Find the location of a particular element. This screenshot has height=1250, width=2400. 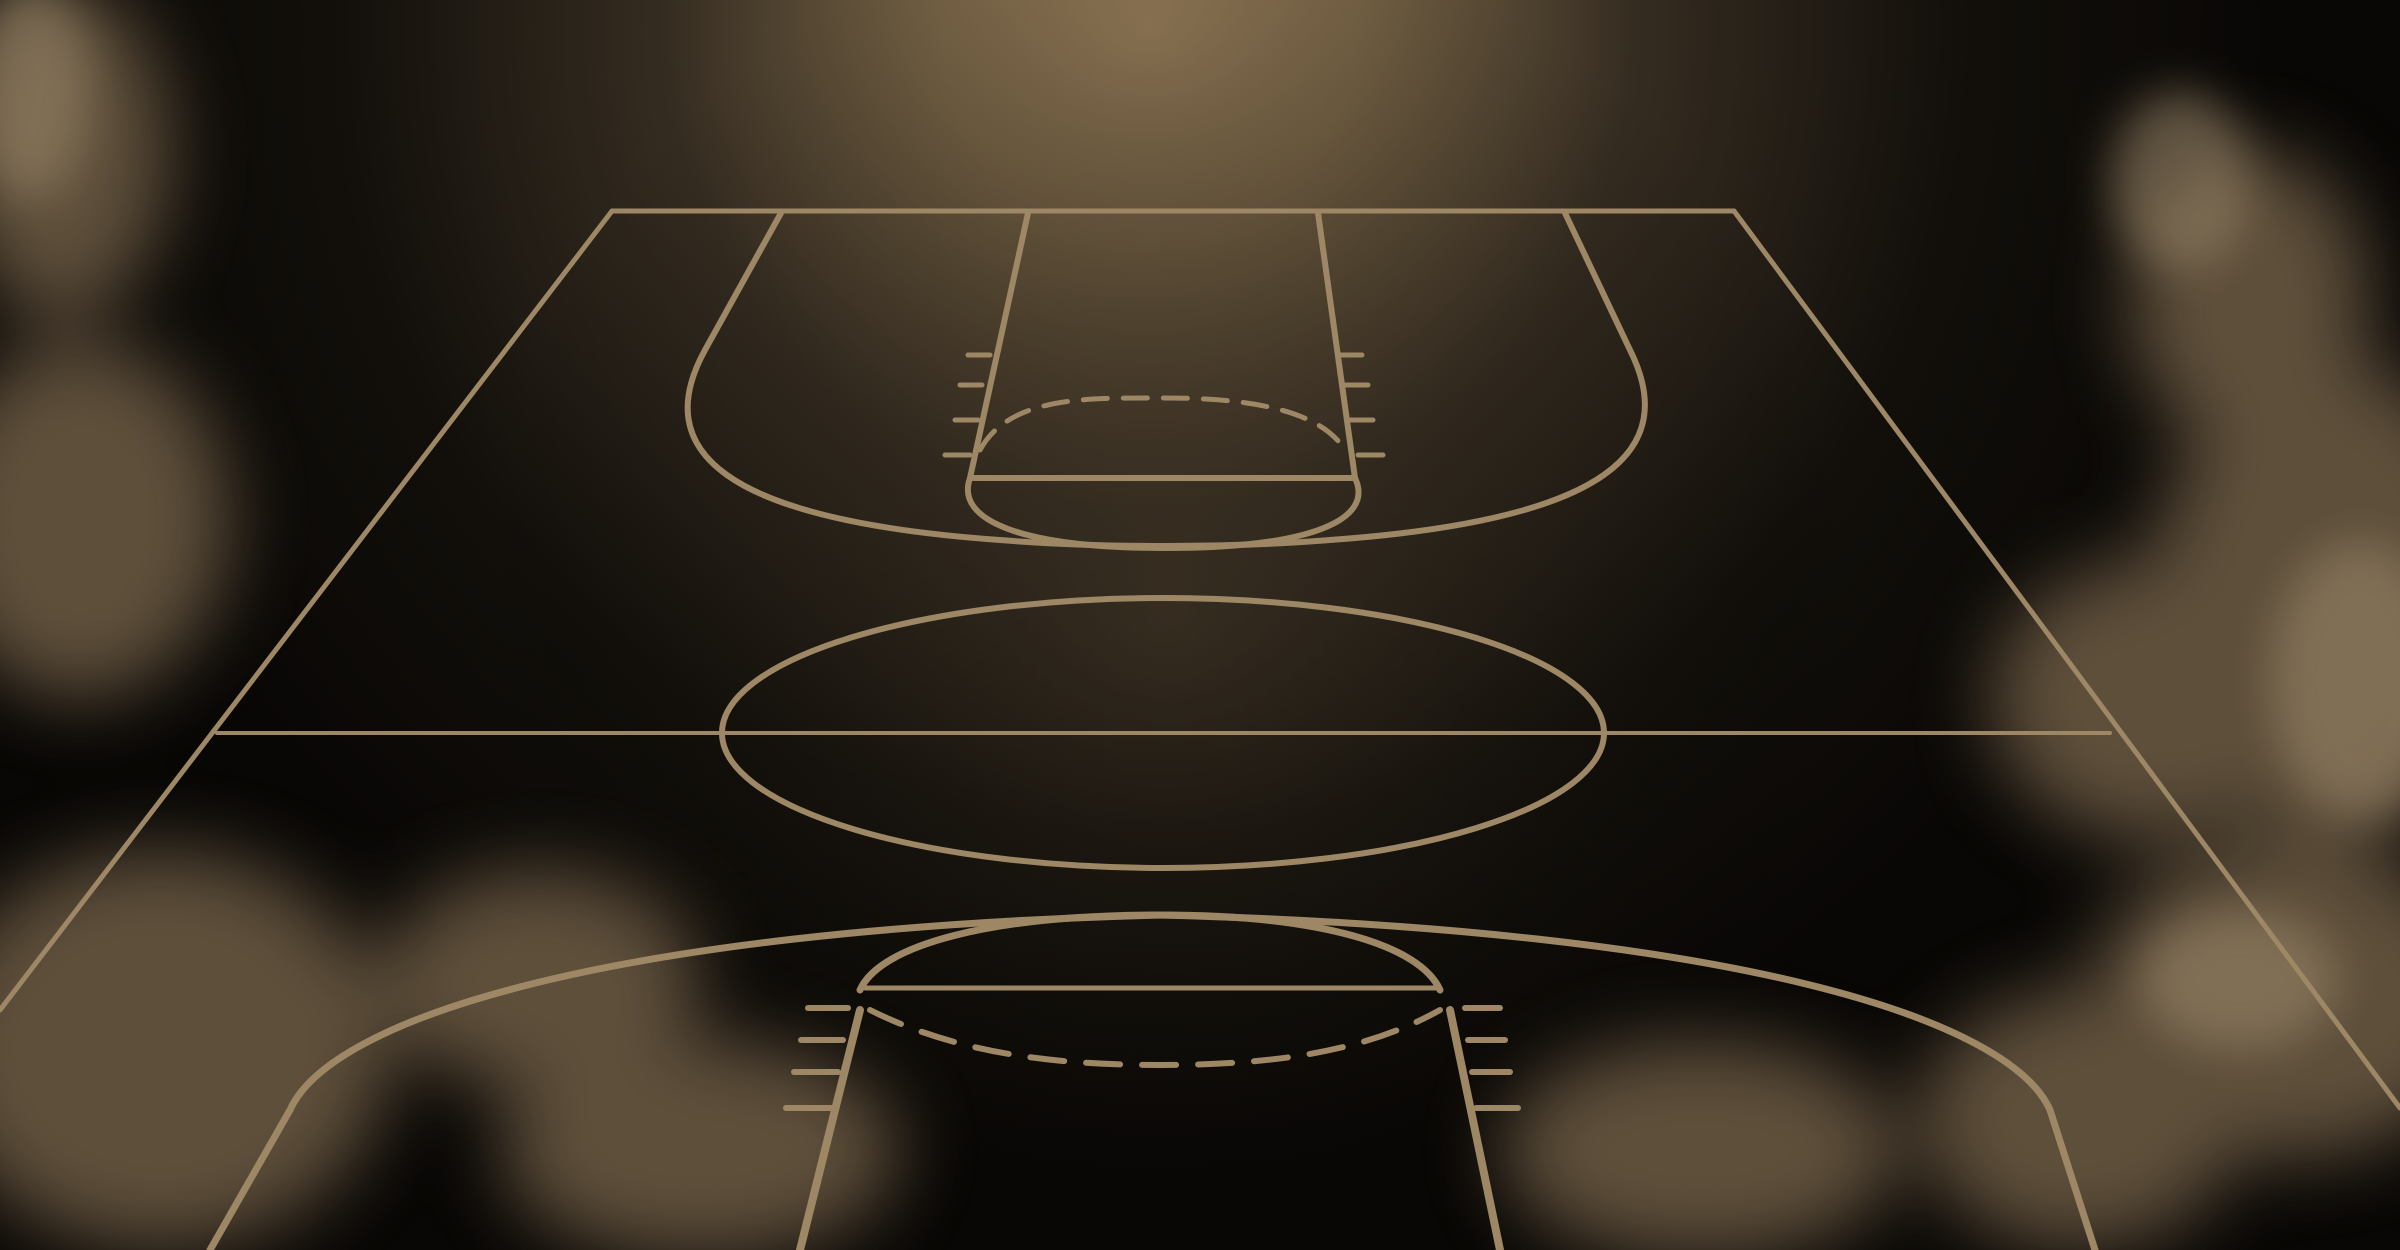

lane-hash-marks-far is located at coordinates (1164, 405).